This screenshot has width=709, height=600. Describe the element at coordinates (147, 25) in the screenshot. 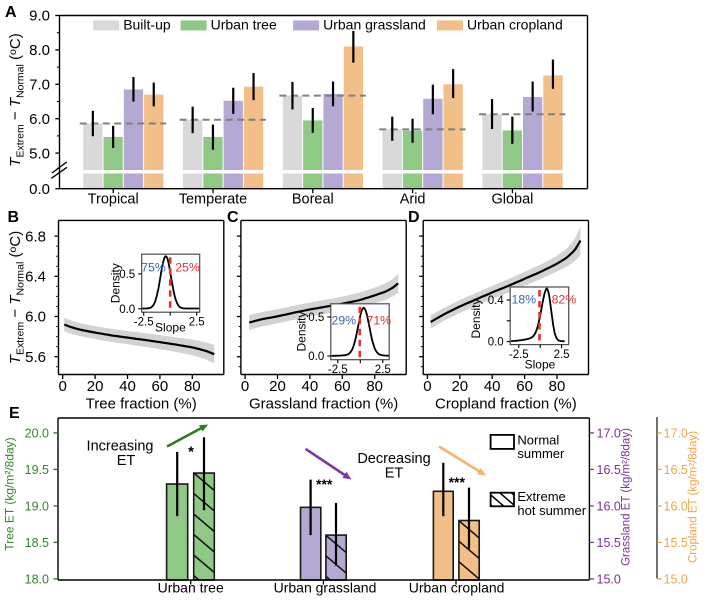

I see `svg-text: Built-up` at that location.